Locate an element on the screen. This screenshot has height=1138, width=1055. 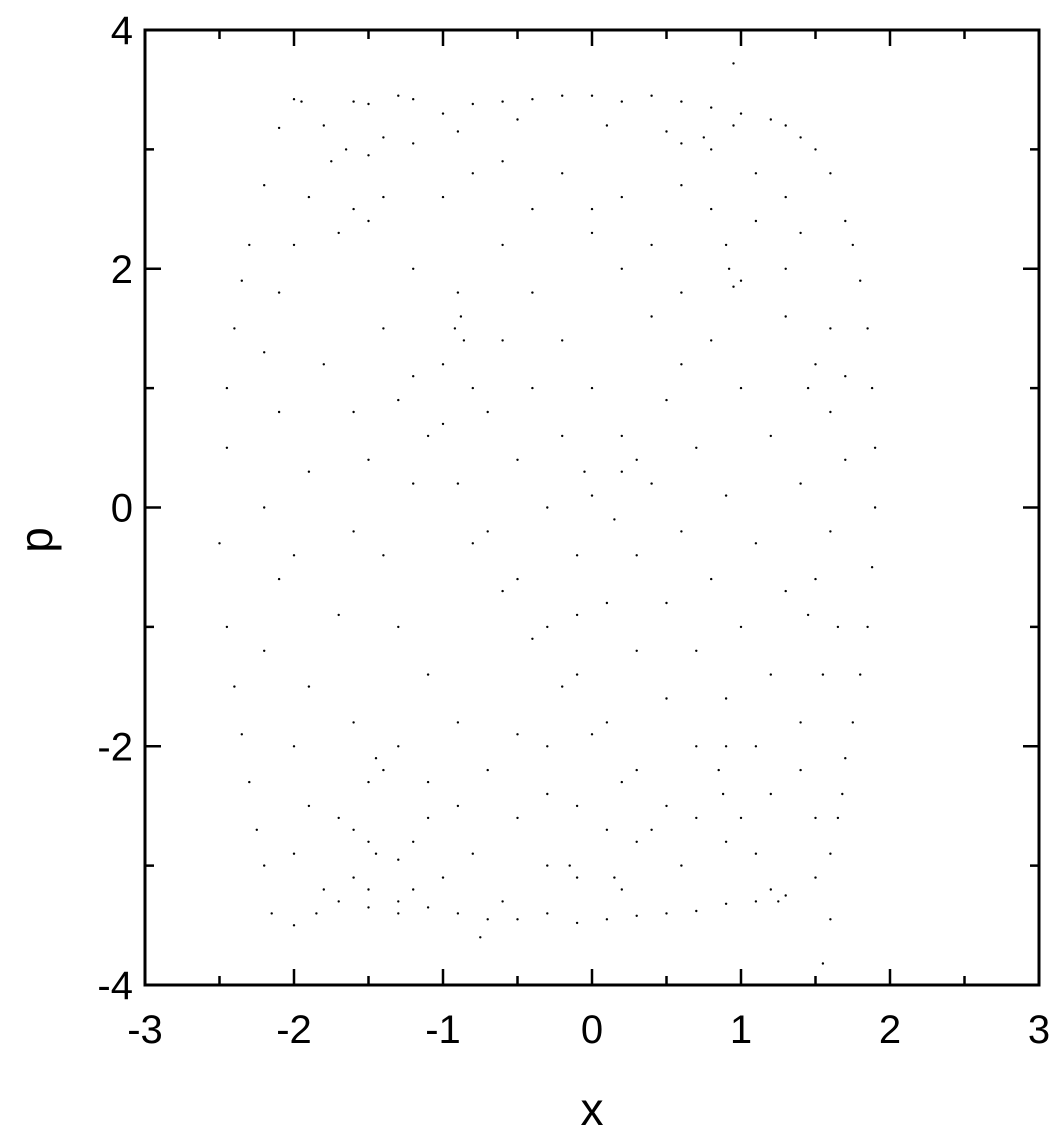
y-tick-label: 0 is located at coordinates (122, 509).